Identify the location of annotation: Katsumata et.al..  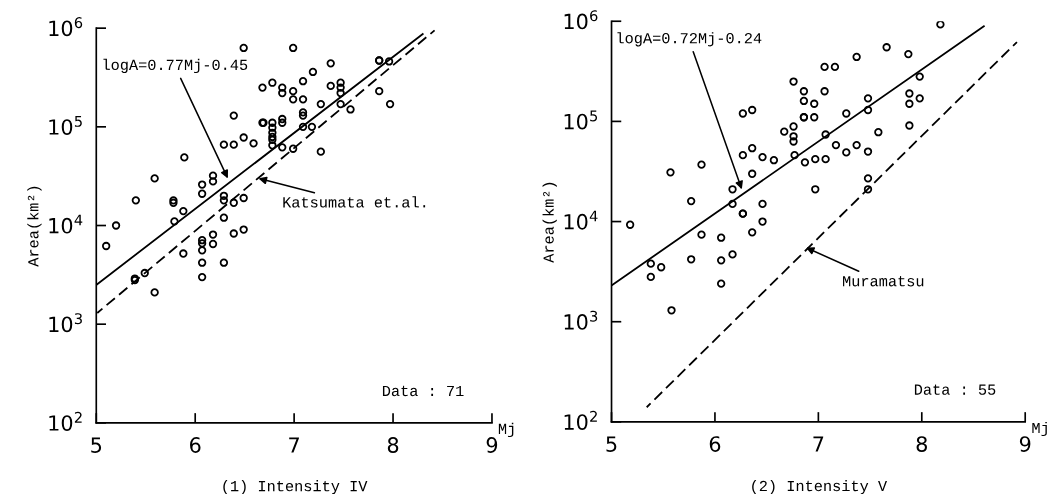
(354, 202).